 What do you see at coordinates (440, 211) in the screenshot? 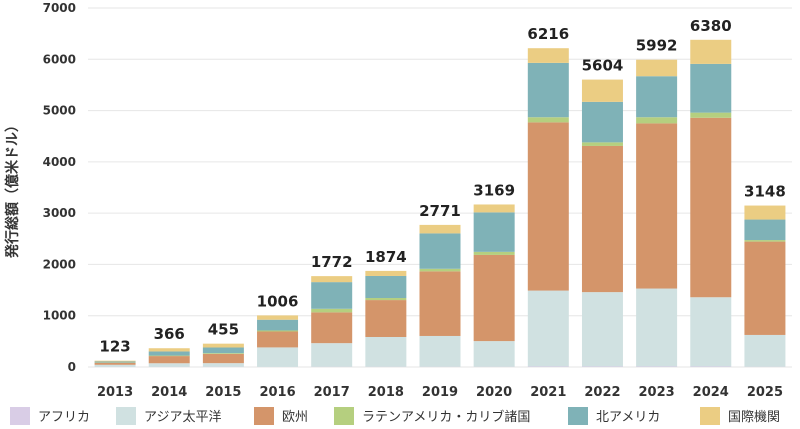
I see `total-label: 2771` at bounding box center [440, 211].